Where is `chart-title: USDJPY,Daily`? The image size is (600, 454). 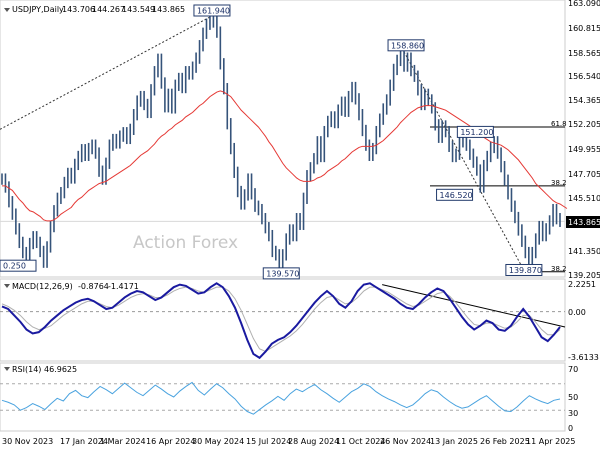
chart-title: USDJPY,Daily is located at coordinates (38, 9).